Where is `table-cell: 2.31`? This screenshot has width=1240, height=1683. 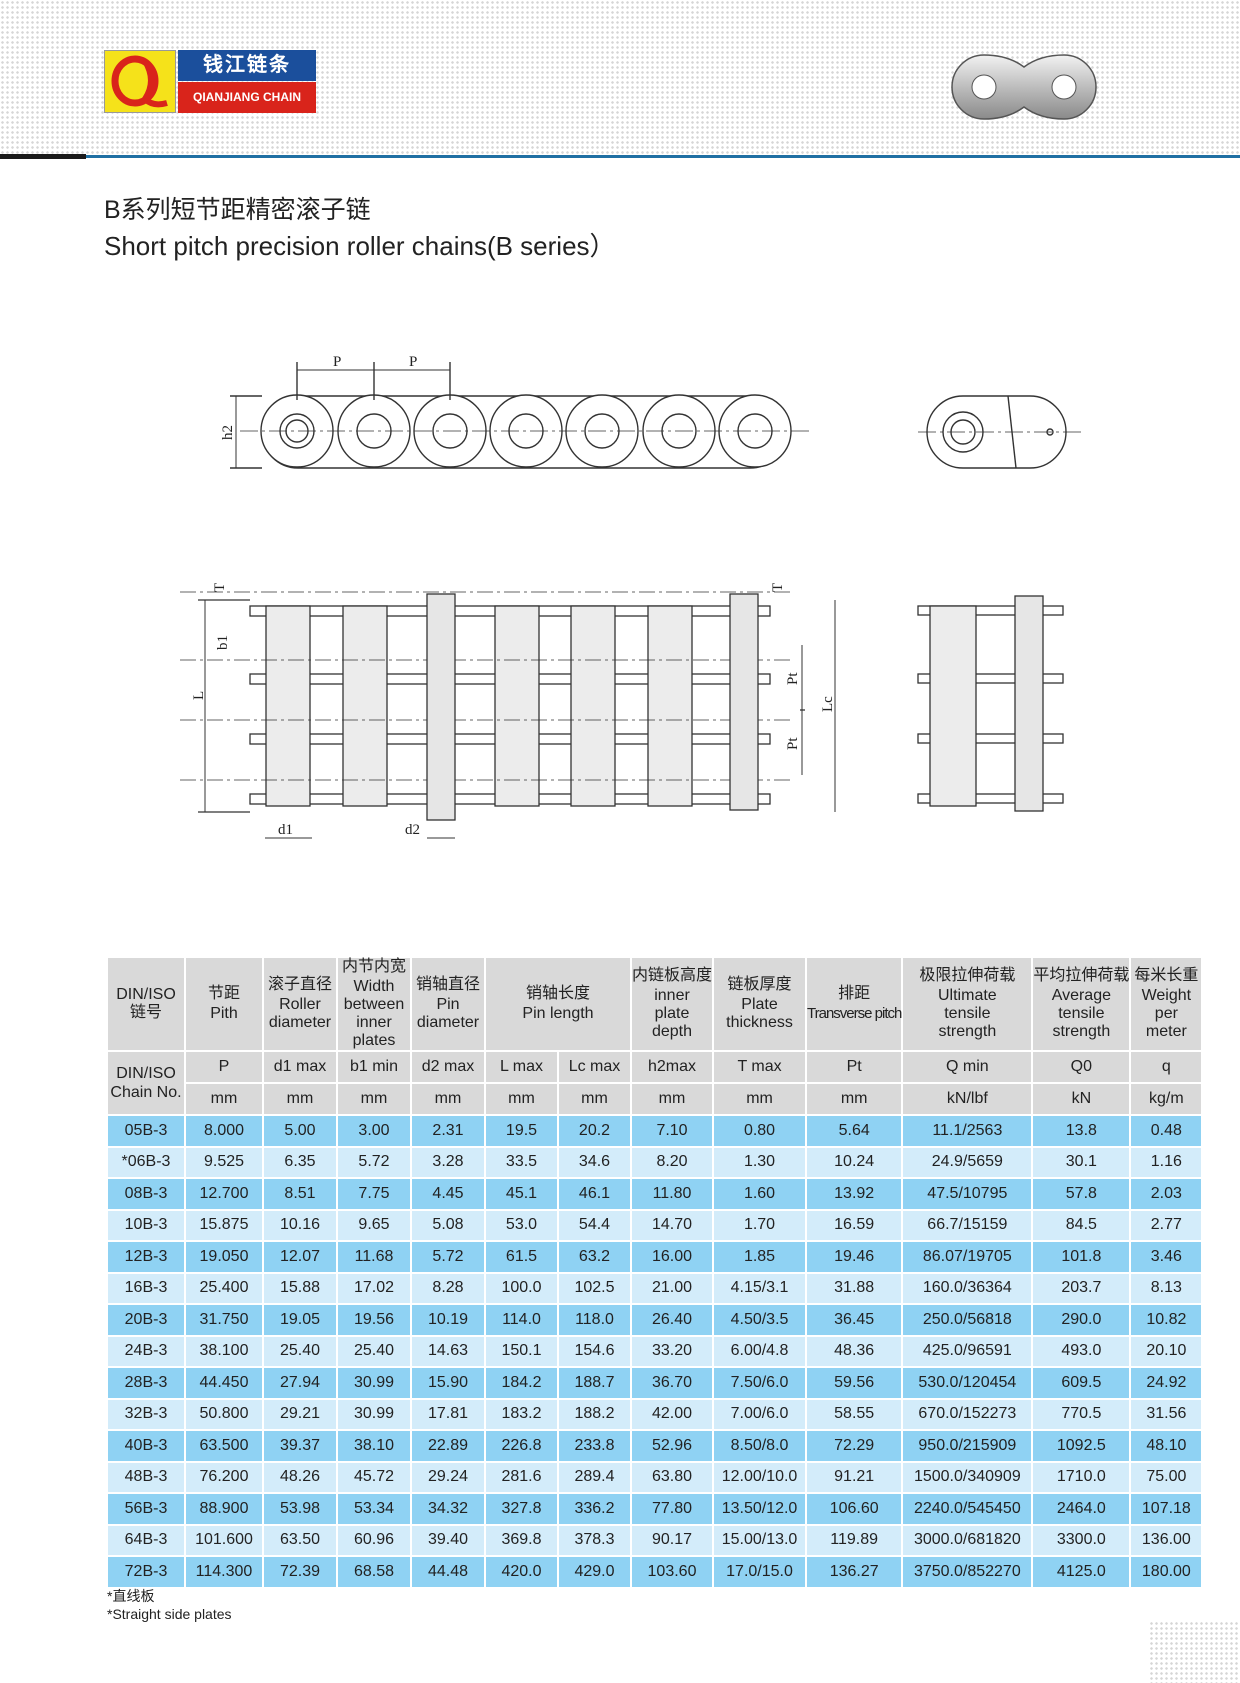
table-cell: 2.31 is located at coordinates (448, 1131).